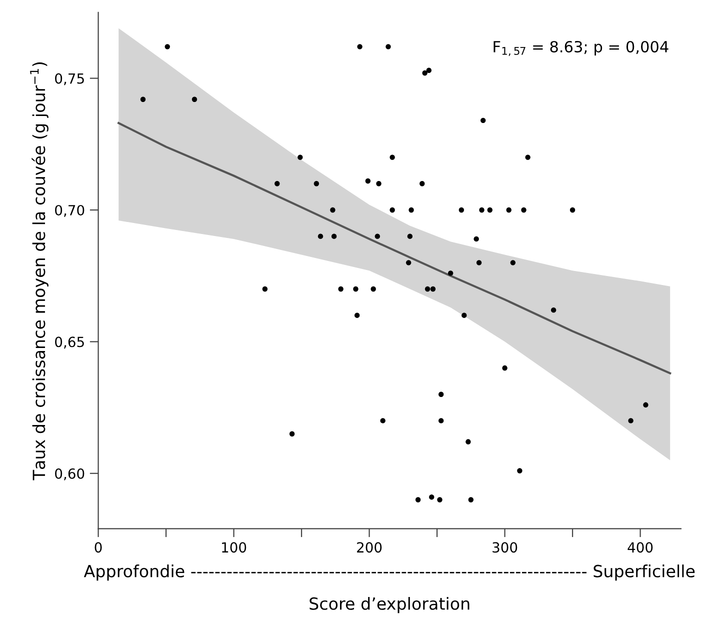 The height and width of the screenshot is (622, 702). Describe the element at coordinates (69, 79) in the screenshot. I see `y-tick-label: 0,75` at that location.